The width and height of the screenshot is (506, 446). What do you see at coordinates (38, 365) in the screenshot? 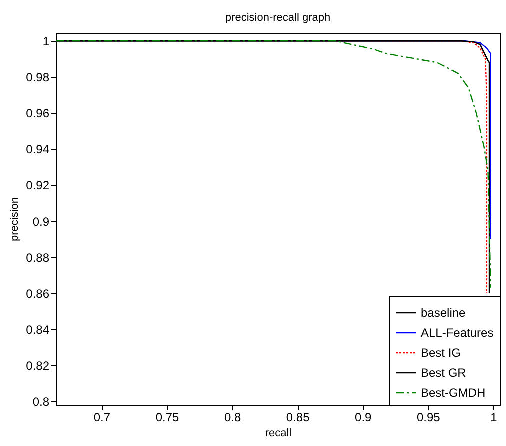
I see `y-tick-label: 0.82` at bounding box center [38, 365].